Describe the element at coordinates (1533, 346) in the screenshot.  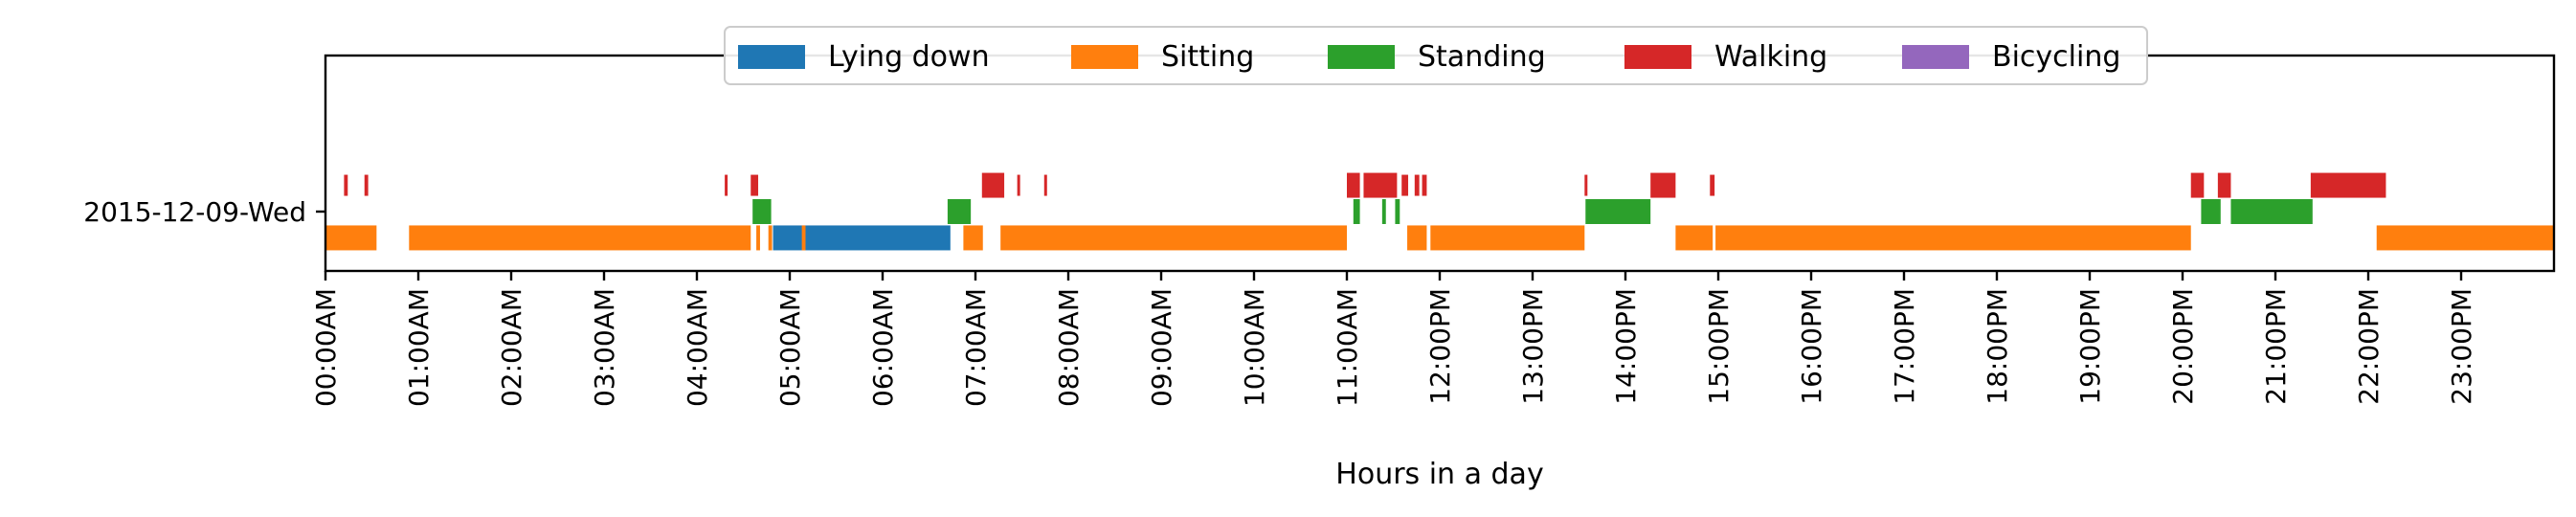
I see `x-tick-label-13: 13:00PM` at that location.